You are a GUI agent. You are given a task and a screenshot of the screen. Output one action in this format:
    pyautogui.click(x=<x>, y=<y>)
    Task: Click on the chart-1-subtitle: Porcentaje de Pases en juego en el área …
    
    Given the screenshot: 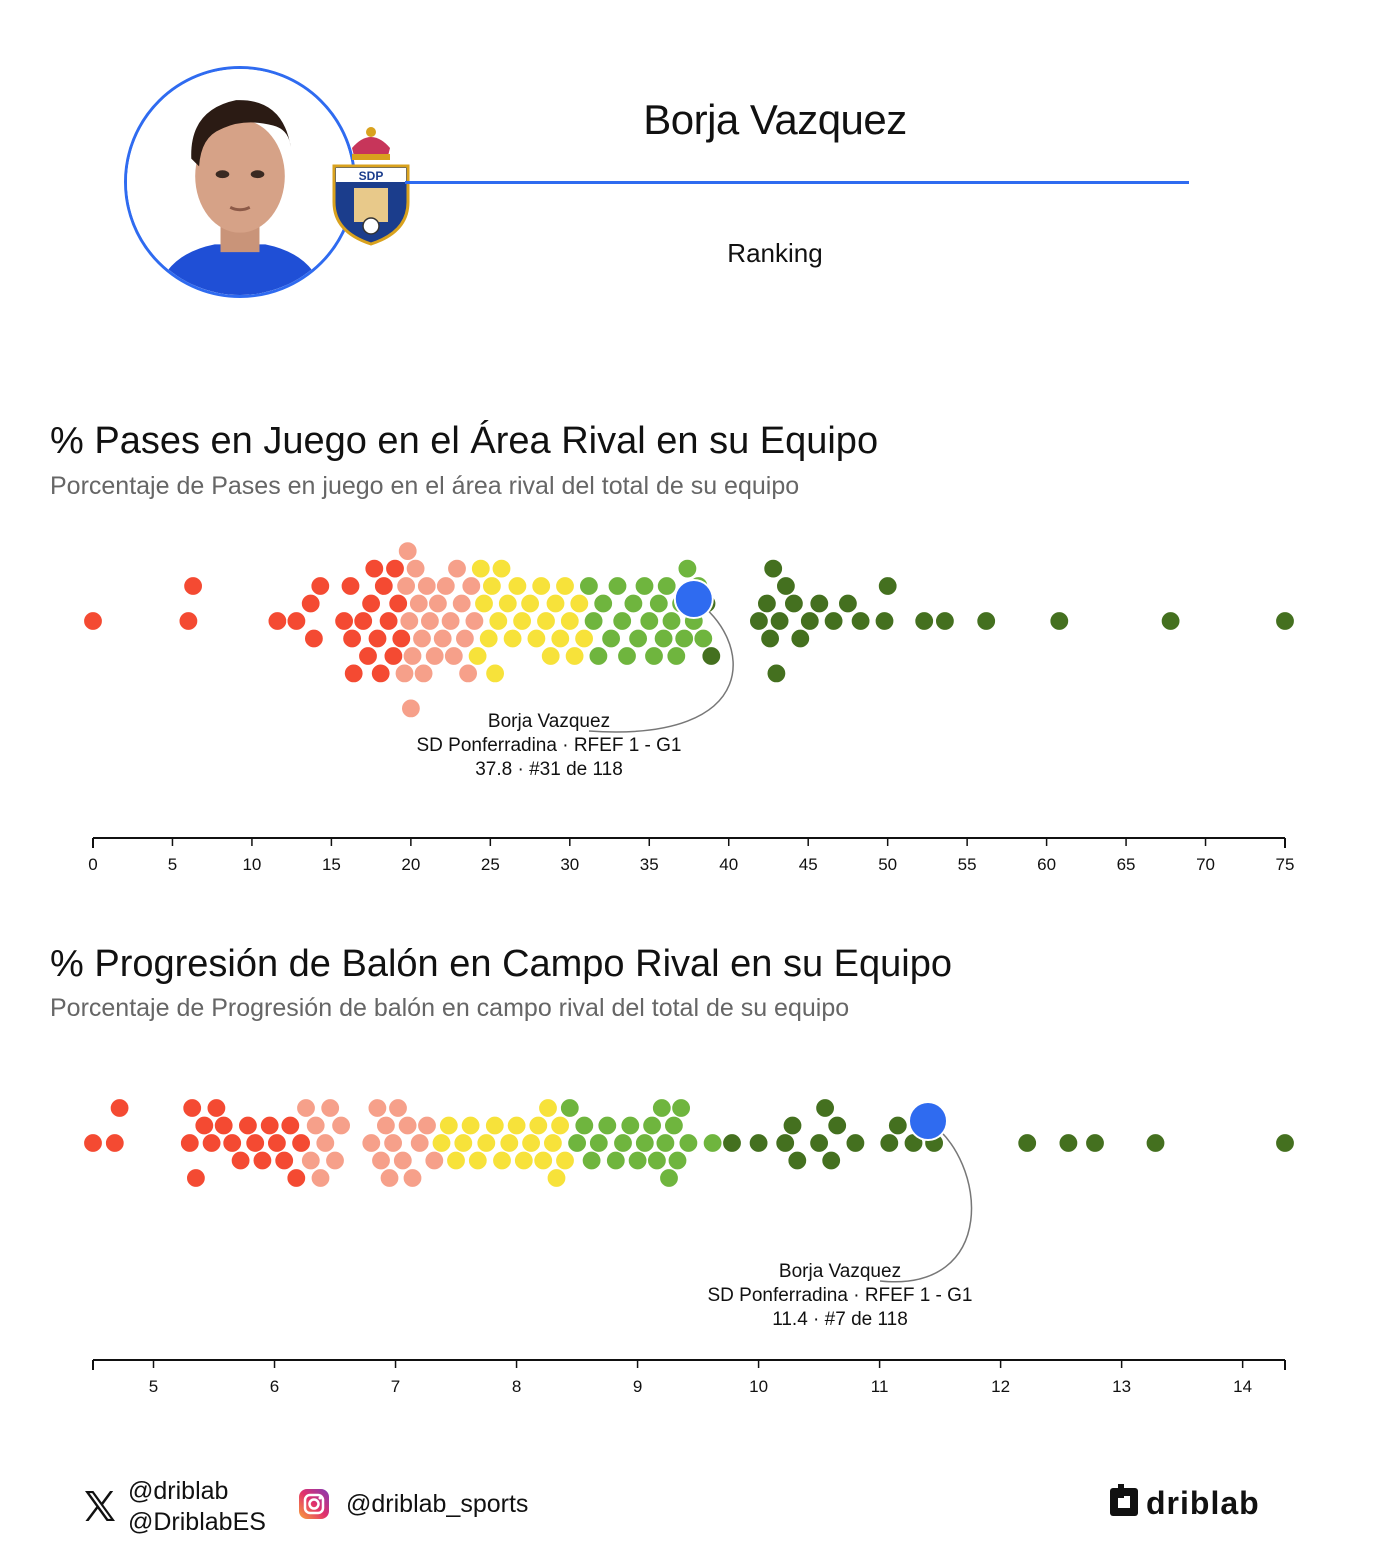 What is the action you would take?
    pyautogui.click(x=425, y=486)
    